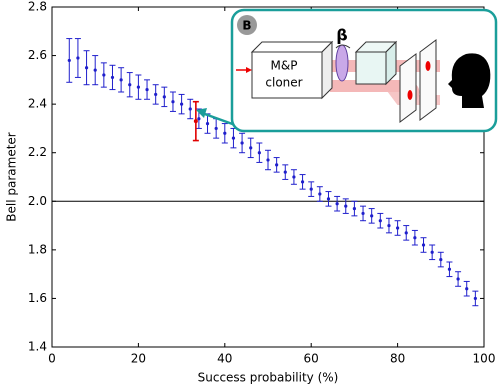 The image size is (498, 391). I want to click on y-tick-label: 1.8, so click(37, 249).